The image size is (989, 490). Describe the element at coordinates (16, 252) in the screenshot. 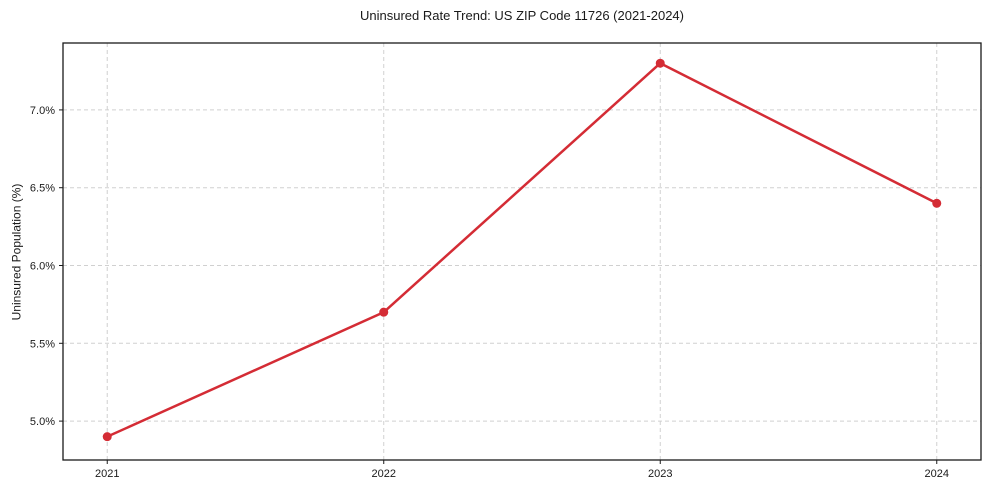

I see `y-axis-label: Uninsured Population (%)` at that location.